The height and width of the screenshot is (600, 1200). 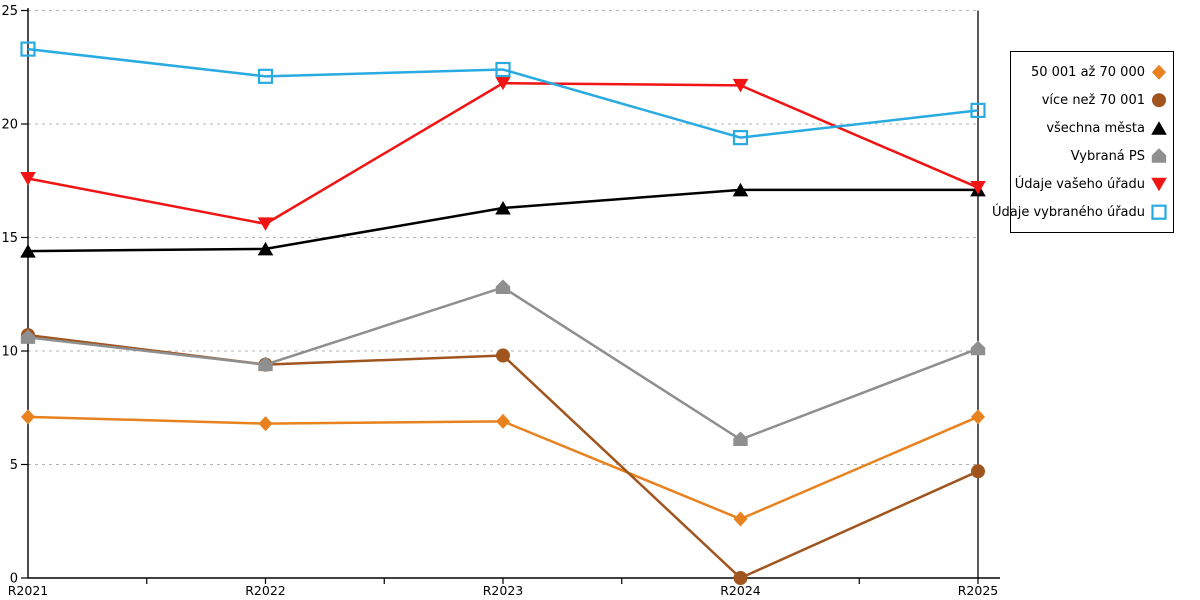 I want to click on legend-item-label: Vybraná PS, so click(x=1107, y=156).